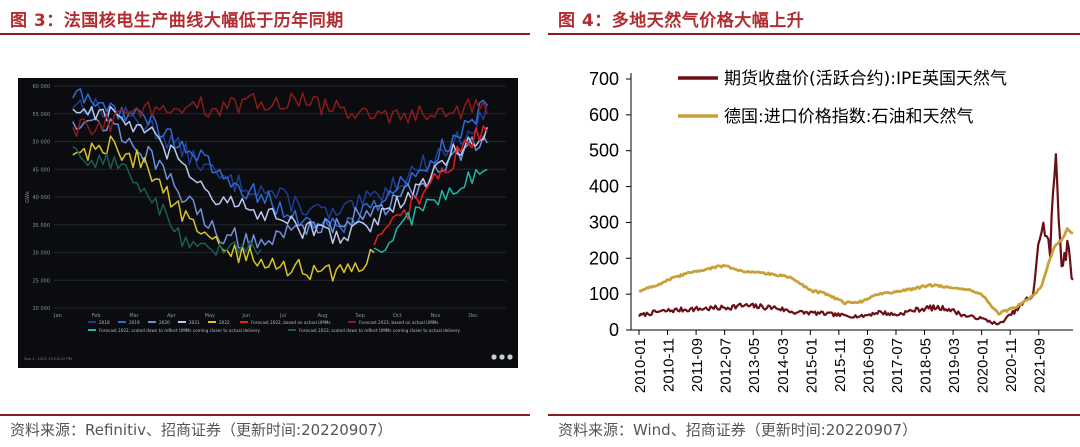  What do you see at coordinates (164, 322) in the screenshot?
I see `legend-label: 2020` at bounding box center [164, 322].